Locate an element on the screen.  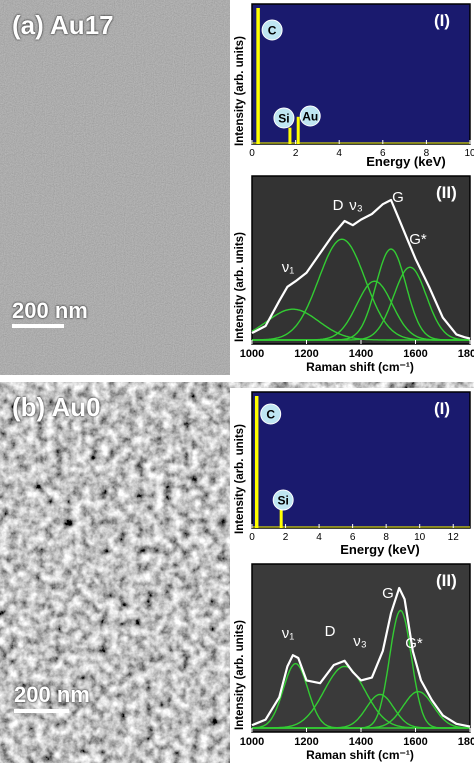
eds-tick-label-a-3: 6 is located at coordinates (383, 153).